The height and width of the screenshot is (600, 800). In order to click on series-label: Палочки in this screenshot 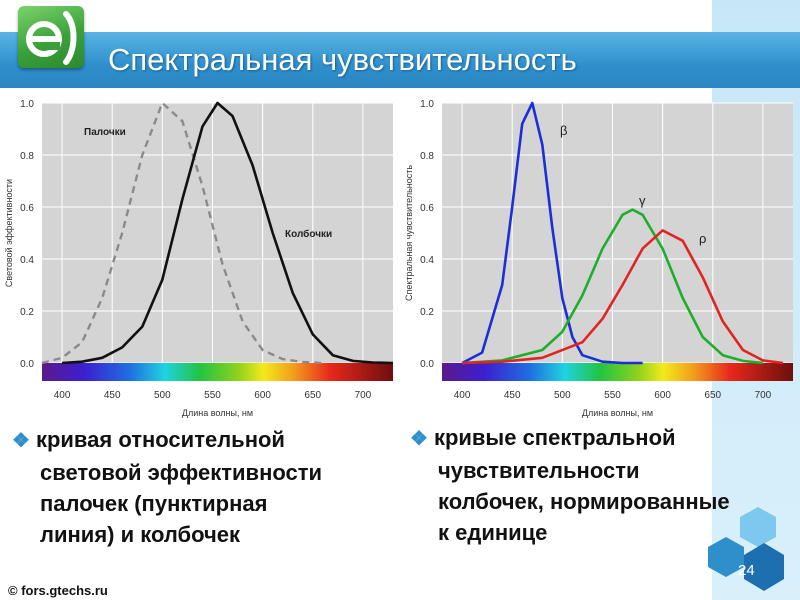, I will do `click(105, 132)`.